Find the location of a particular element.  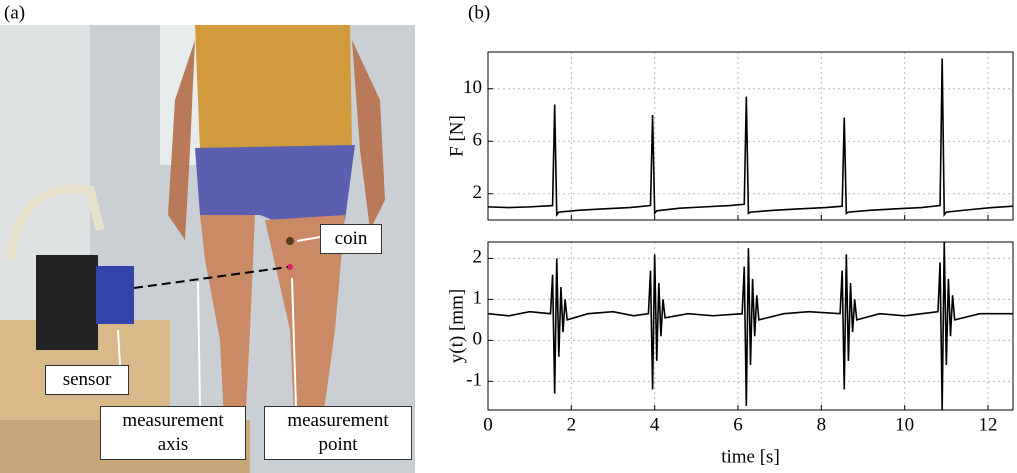

y-tick-label: 10 is located at coordinates (472, 87).